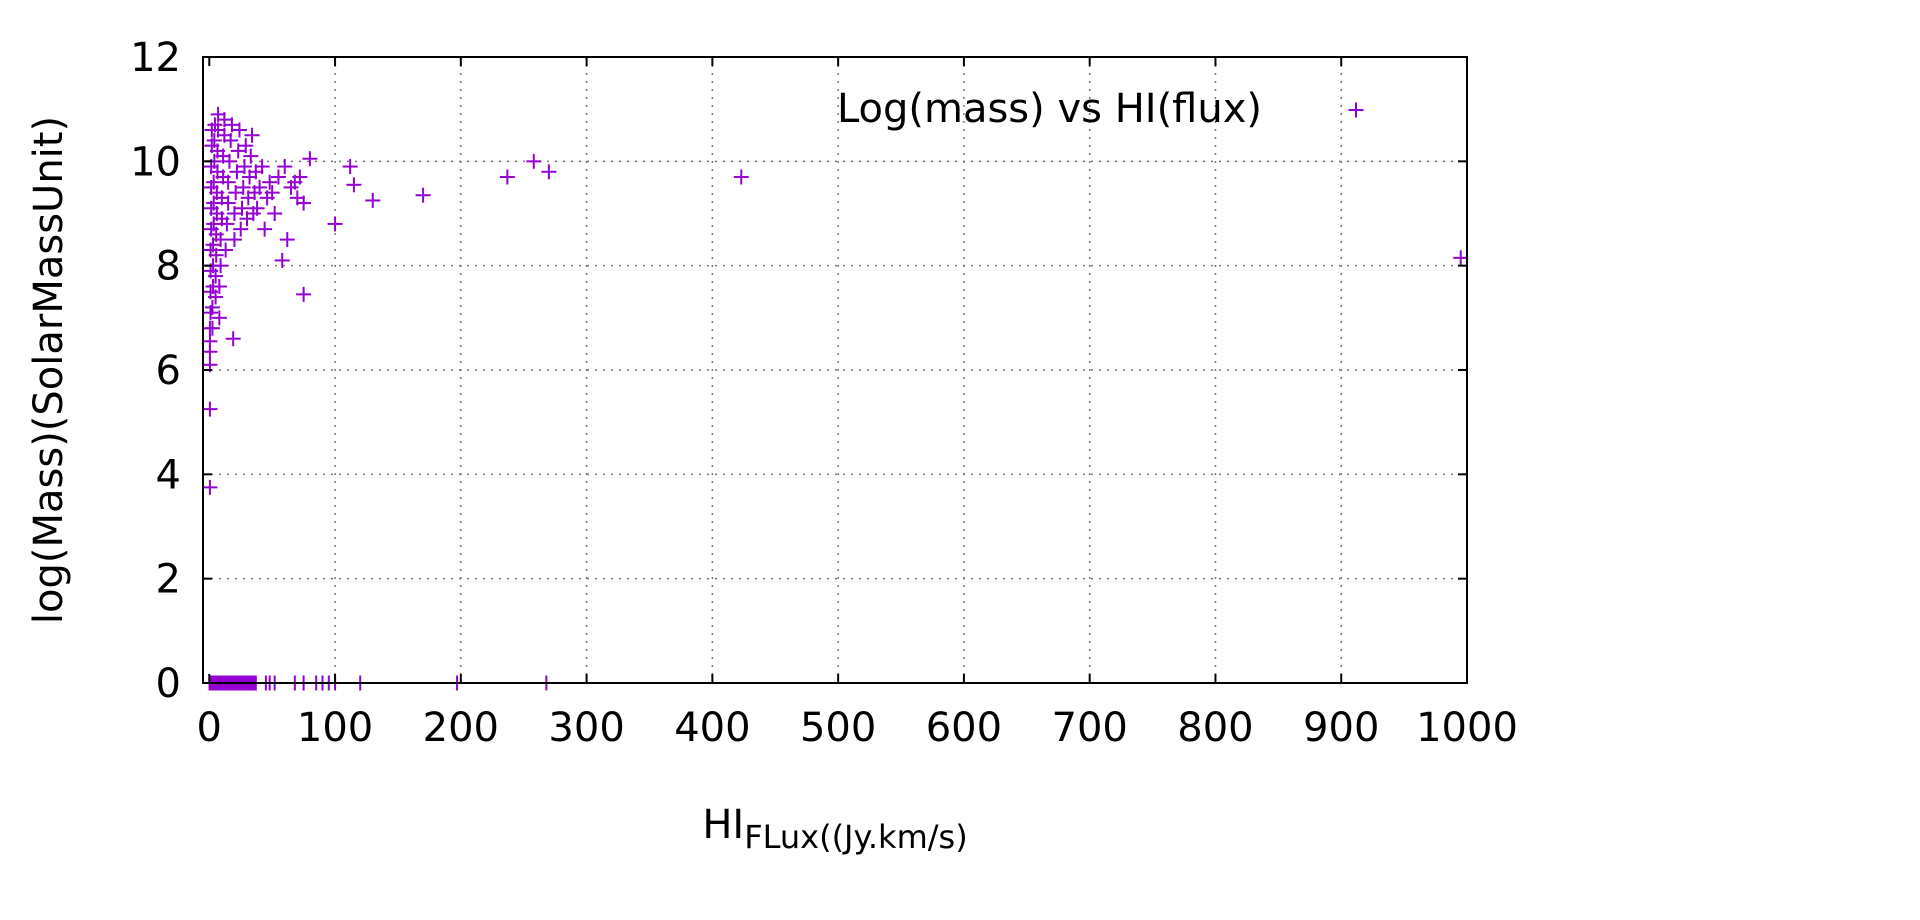 Image resolution: width=1920 pixels, height=920 pixels. Describe the element at coordinates (1341, 728) in the screenshot. I see `x-tick-label: 900` at that location.